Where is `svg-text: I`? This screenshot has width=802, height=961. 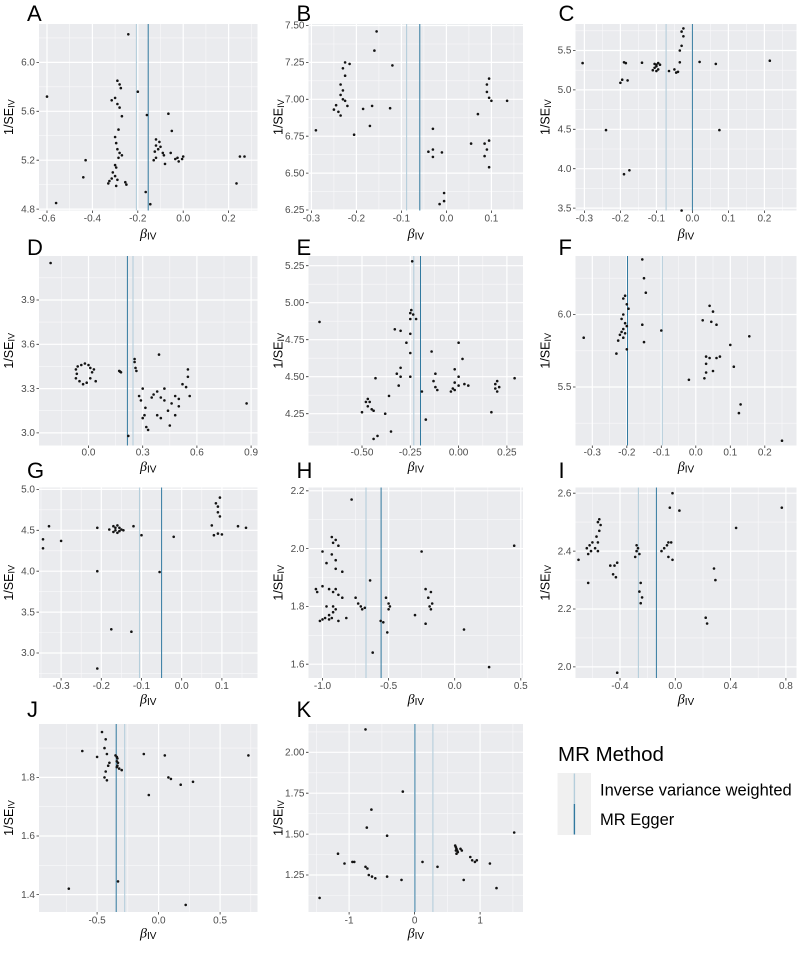
svg-text: I is located at coordinates (562, 470).